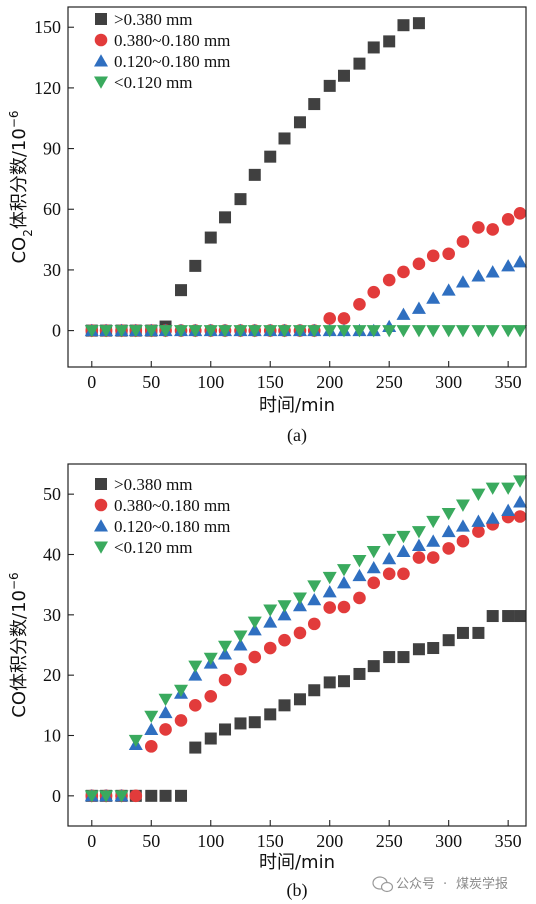  I want to click on panel-a-legend-label: >0.380 mm, so click(153, 19).